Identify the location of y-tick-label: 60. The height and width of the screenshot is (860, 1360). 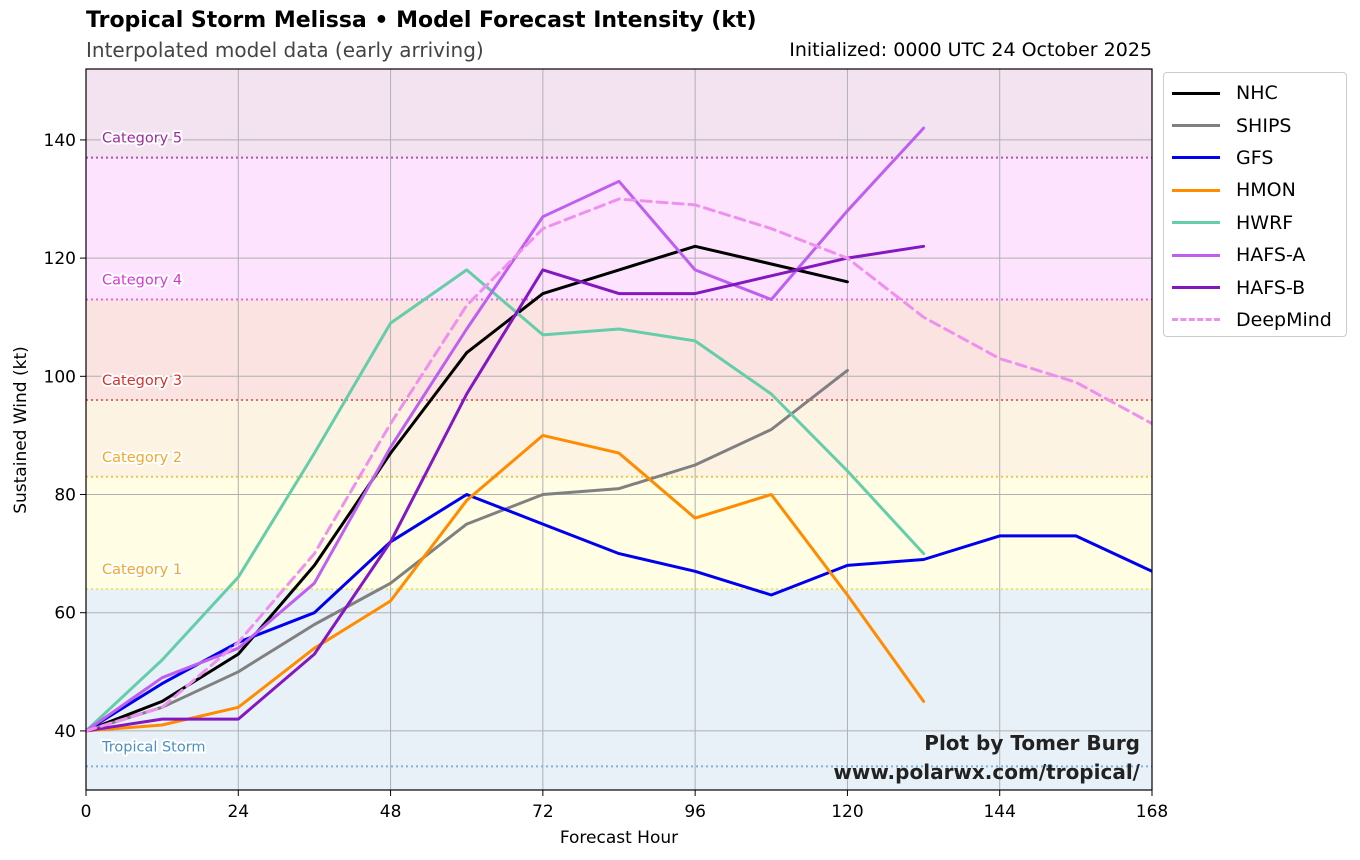
(65, 614).